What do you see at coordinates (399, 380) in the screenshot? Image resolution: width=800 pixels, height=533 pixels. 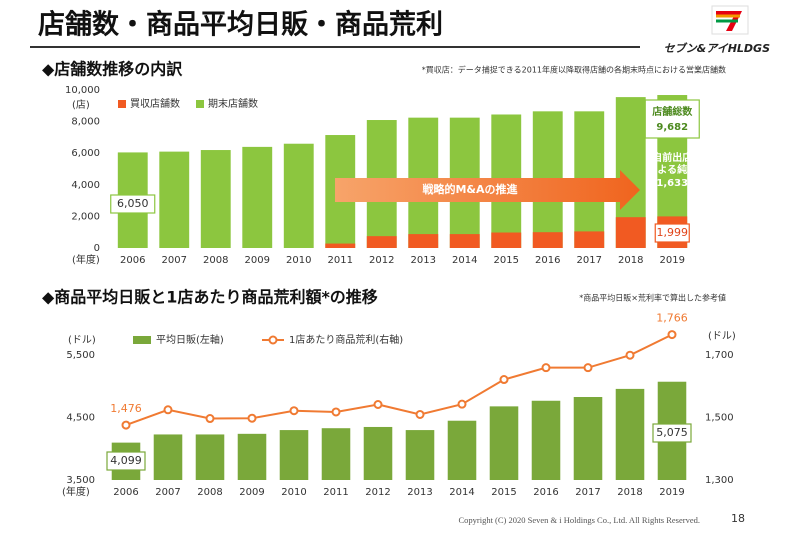 I see `line` at bounding box center [399, 380].